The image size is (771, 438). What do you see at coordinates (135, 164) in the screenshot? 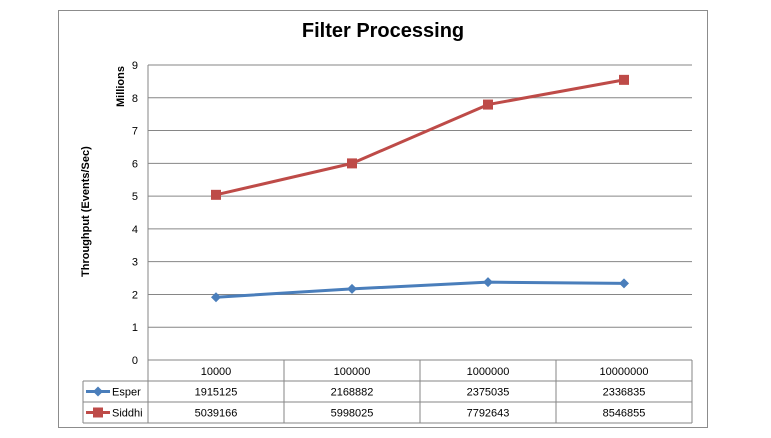
I see `y-tick-label: 6` at bounding box center [135, 164].